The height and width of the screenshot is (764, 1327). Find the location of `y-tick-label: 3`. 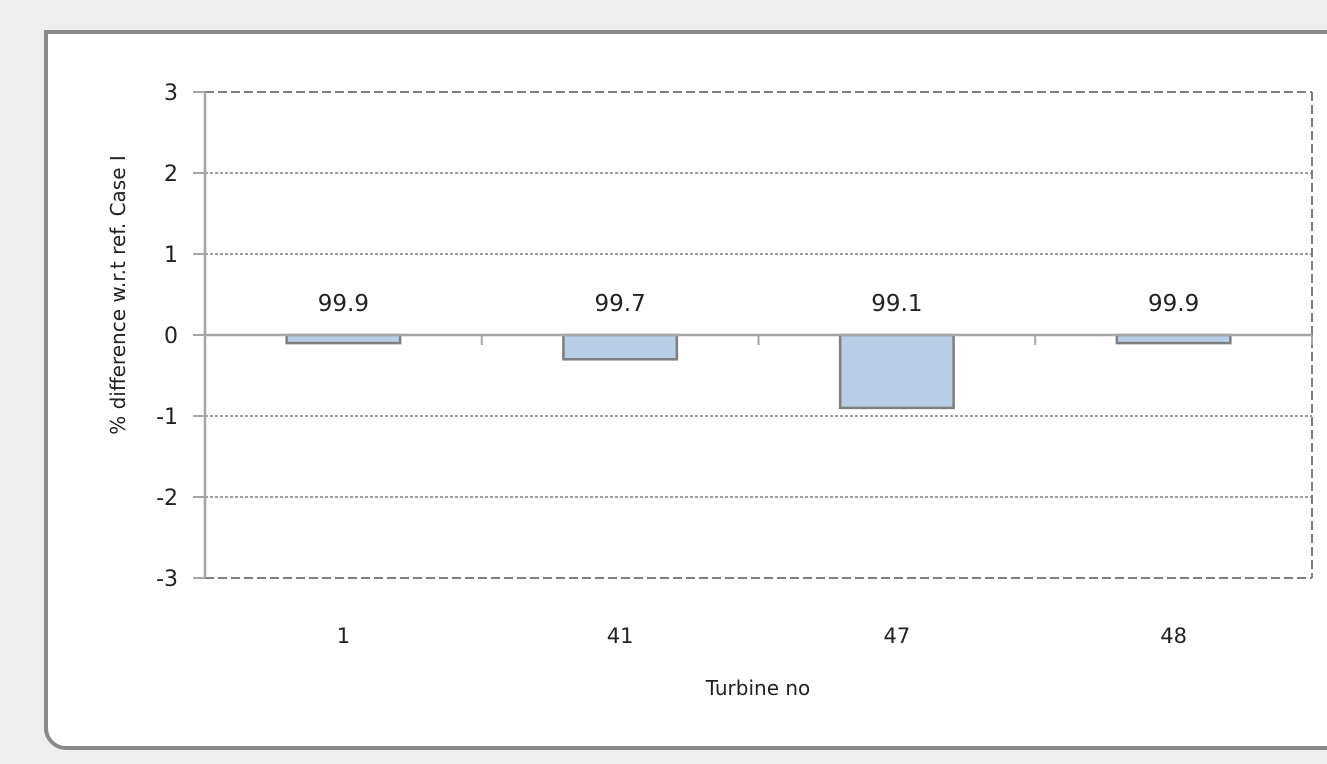

y-tick-label: 3 is located at coordinates (171, 93).